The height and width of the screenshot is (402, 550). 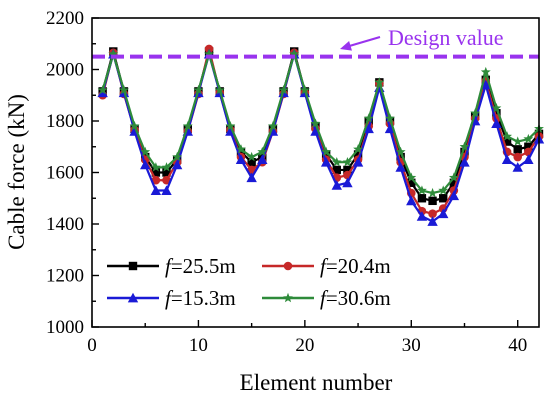 What do you see at coordinates (355, 298) in the screenshot?
I see `legend-label: f=30.6m` at bounding box center [355, 298].